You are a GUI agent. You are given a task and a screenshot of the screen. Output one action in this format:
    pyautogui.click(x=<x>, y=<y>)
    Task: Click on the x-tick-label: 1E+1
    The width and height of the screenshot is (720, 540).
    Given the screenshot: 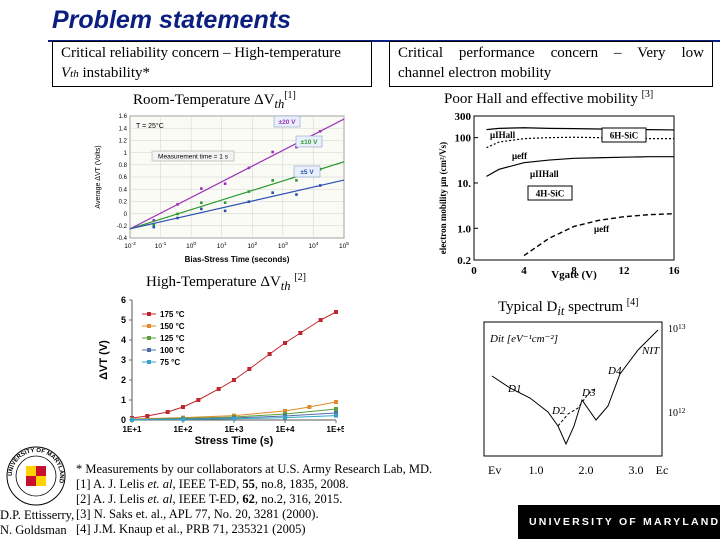 What is the action you would take?
    pyautogui.click(x=132, y=429)
    